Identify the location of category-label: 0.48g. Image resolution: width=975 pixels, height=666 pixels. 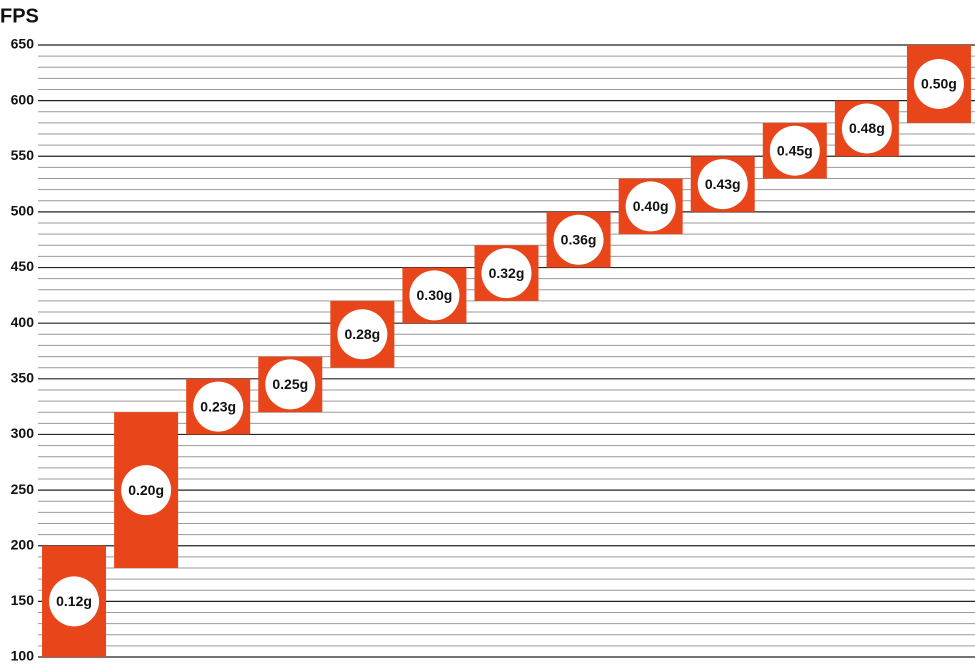
(867, 128).